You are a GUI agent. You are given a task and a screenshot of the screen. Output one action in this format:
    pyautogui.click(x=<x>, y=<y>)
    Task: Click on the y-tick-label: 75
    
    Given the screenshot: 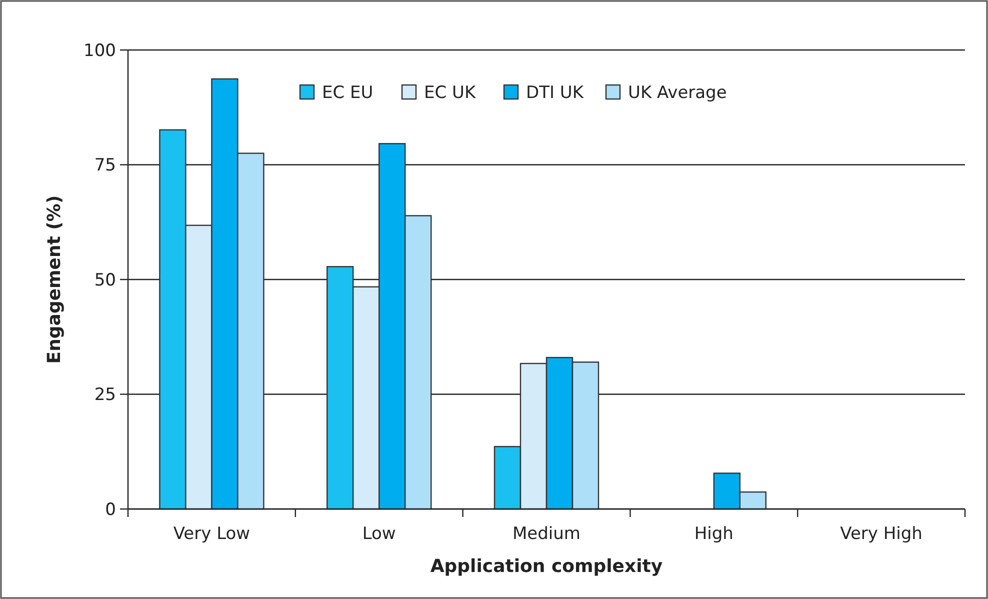 What is the action you would take?
    pyautogui.click(x=105, y=166)
    